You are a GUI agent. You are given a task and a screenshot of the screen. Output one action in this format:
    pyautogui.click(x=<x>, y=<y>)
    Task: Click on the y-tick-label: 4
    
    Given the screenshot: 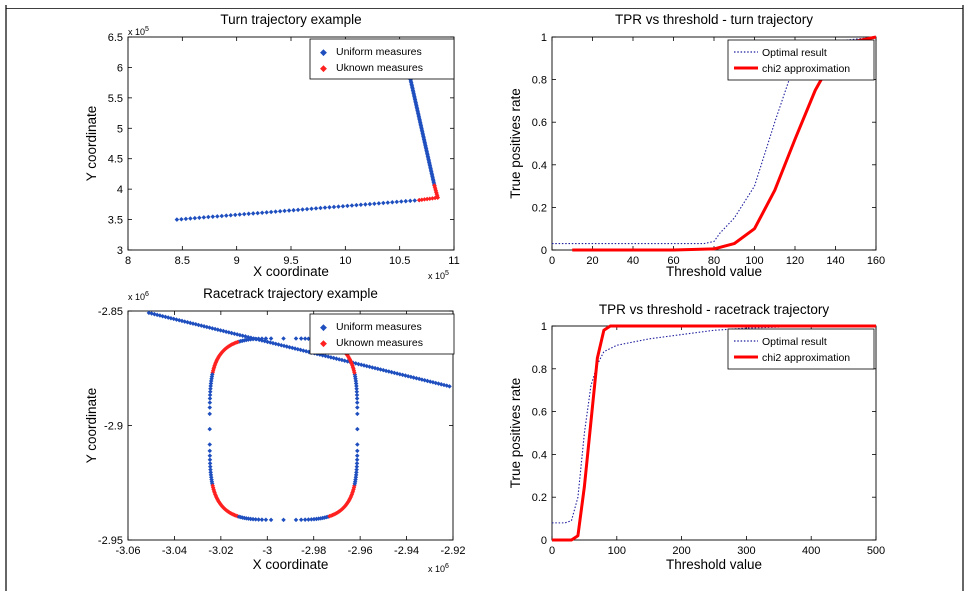 What is the action you would take?
    pyautogui.click(x=120, y=190)
    